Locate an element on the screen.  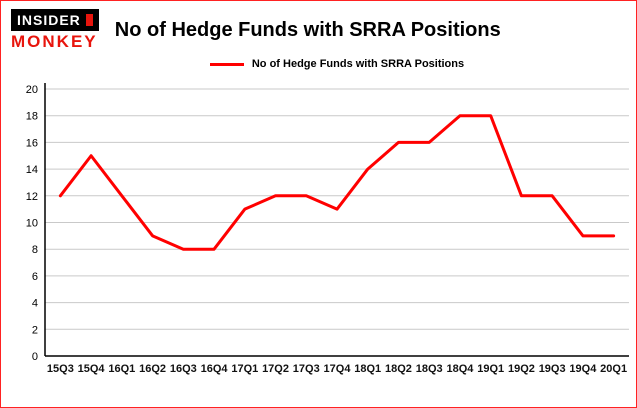
logo-insider-text: INSIDER is located at coordinates (49, 20).